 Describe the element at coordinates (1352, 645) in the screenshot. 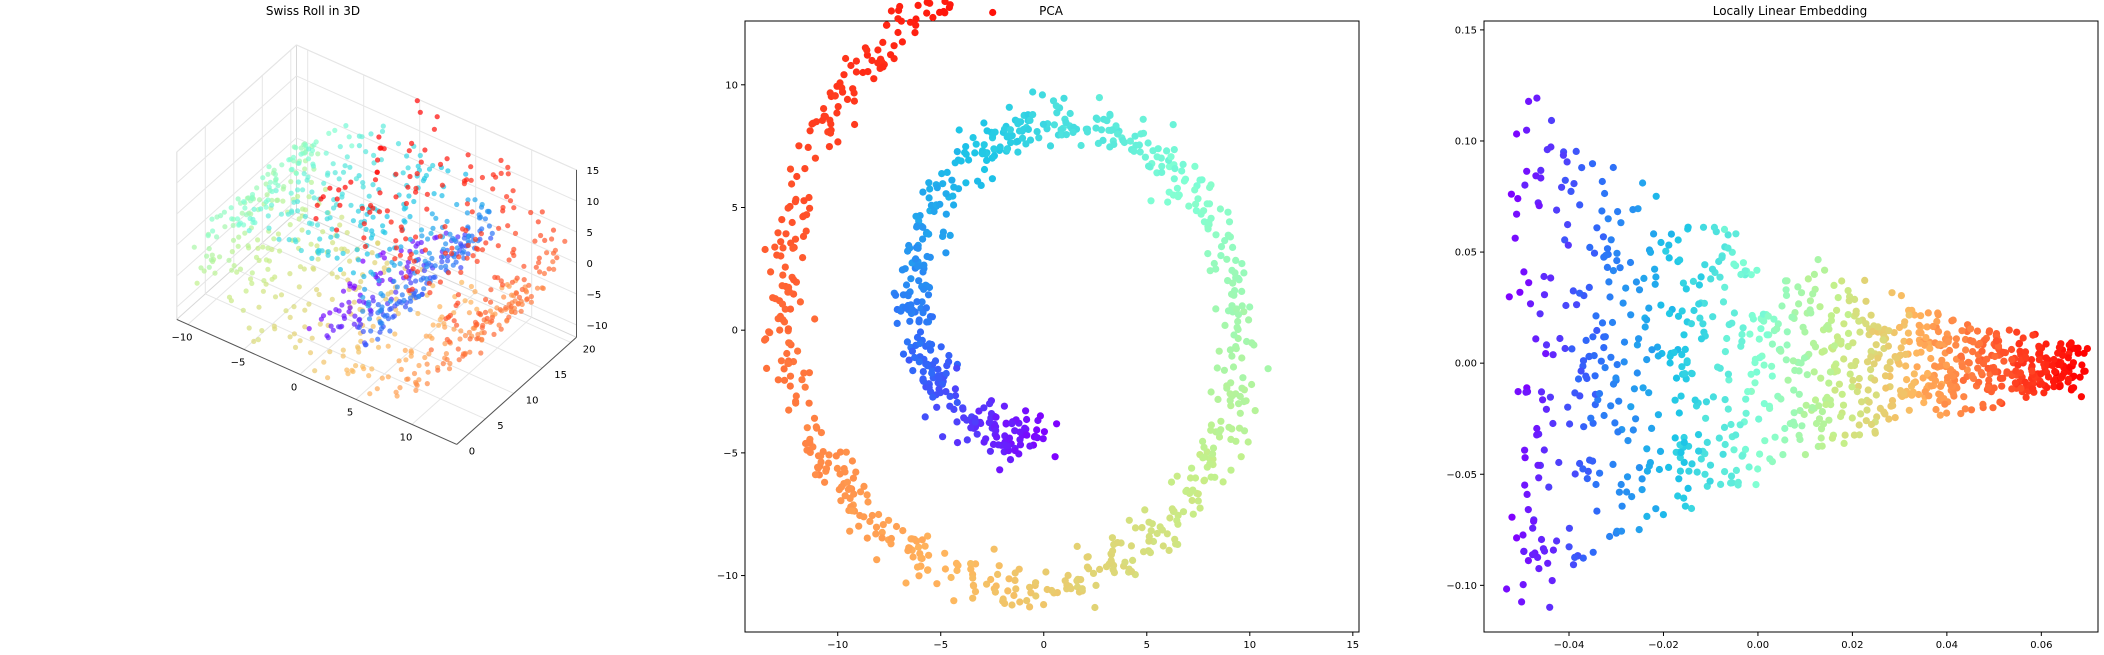

I see `pca-x-tick-label: 15` at that location.